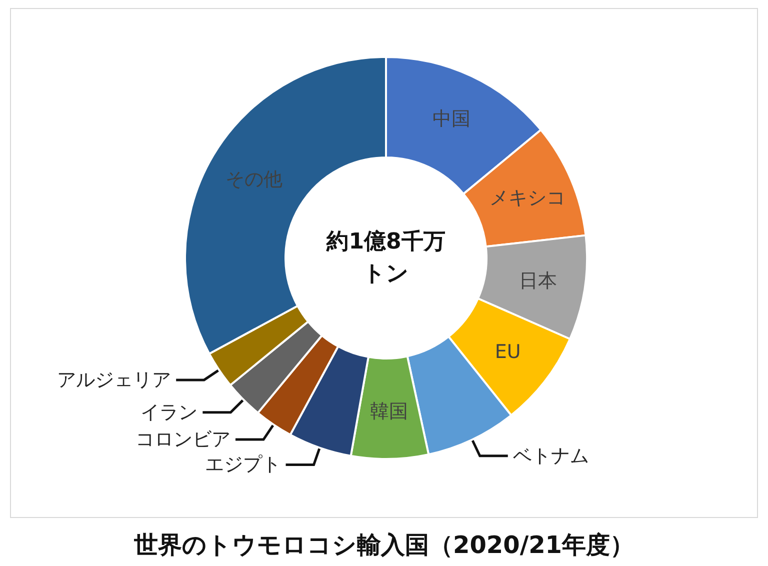 The image size is (768, 566). Describe the element at coordinates (550, 455) in the screenshot. I see `slice-label: ベトナム` at that location.